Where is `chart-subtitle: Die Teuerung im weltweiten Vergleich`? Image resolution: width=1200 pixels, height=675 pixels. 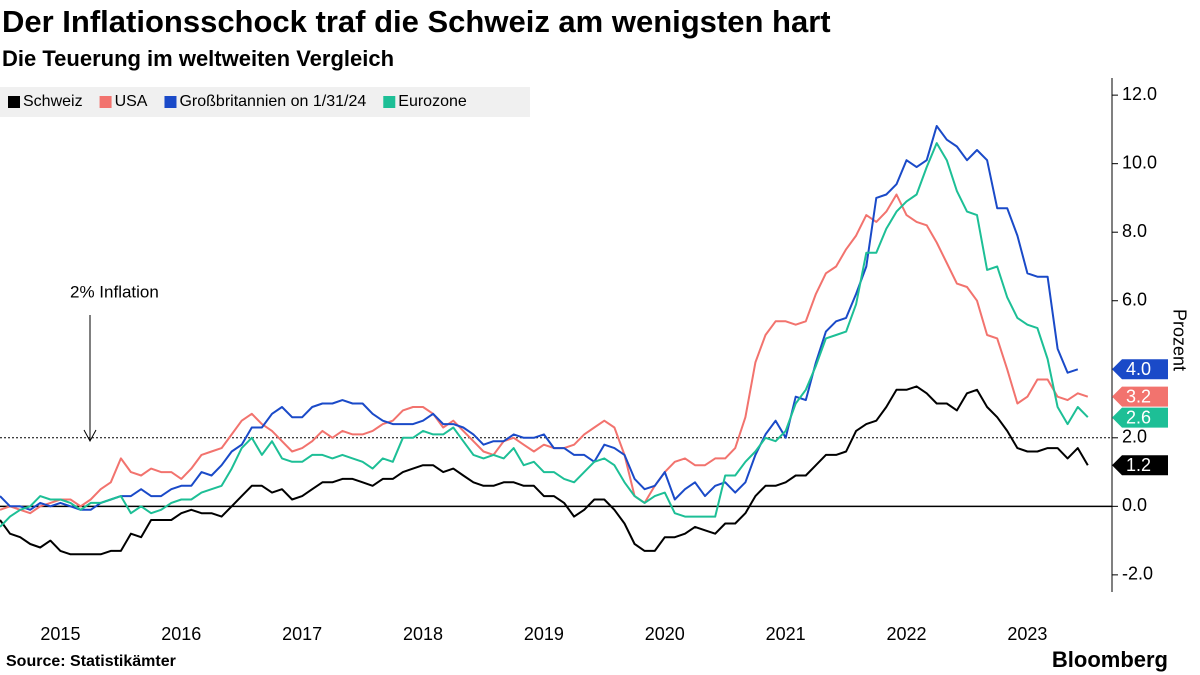 chart-subtitle: Die Teuerung im weltweiten Vergleich is located at coordinates (198, 58).